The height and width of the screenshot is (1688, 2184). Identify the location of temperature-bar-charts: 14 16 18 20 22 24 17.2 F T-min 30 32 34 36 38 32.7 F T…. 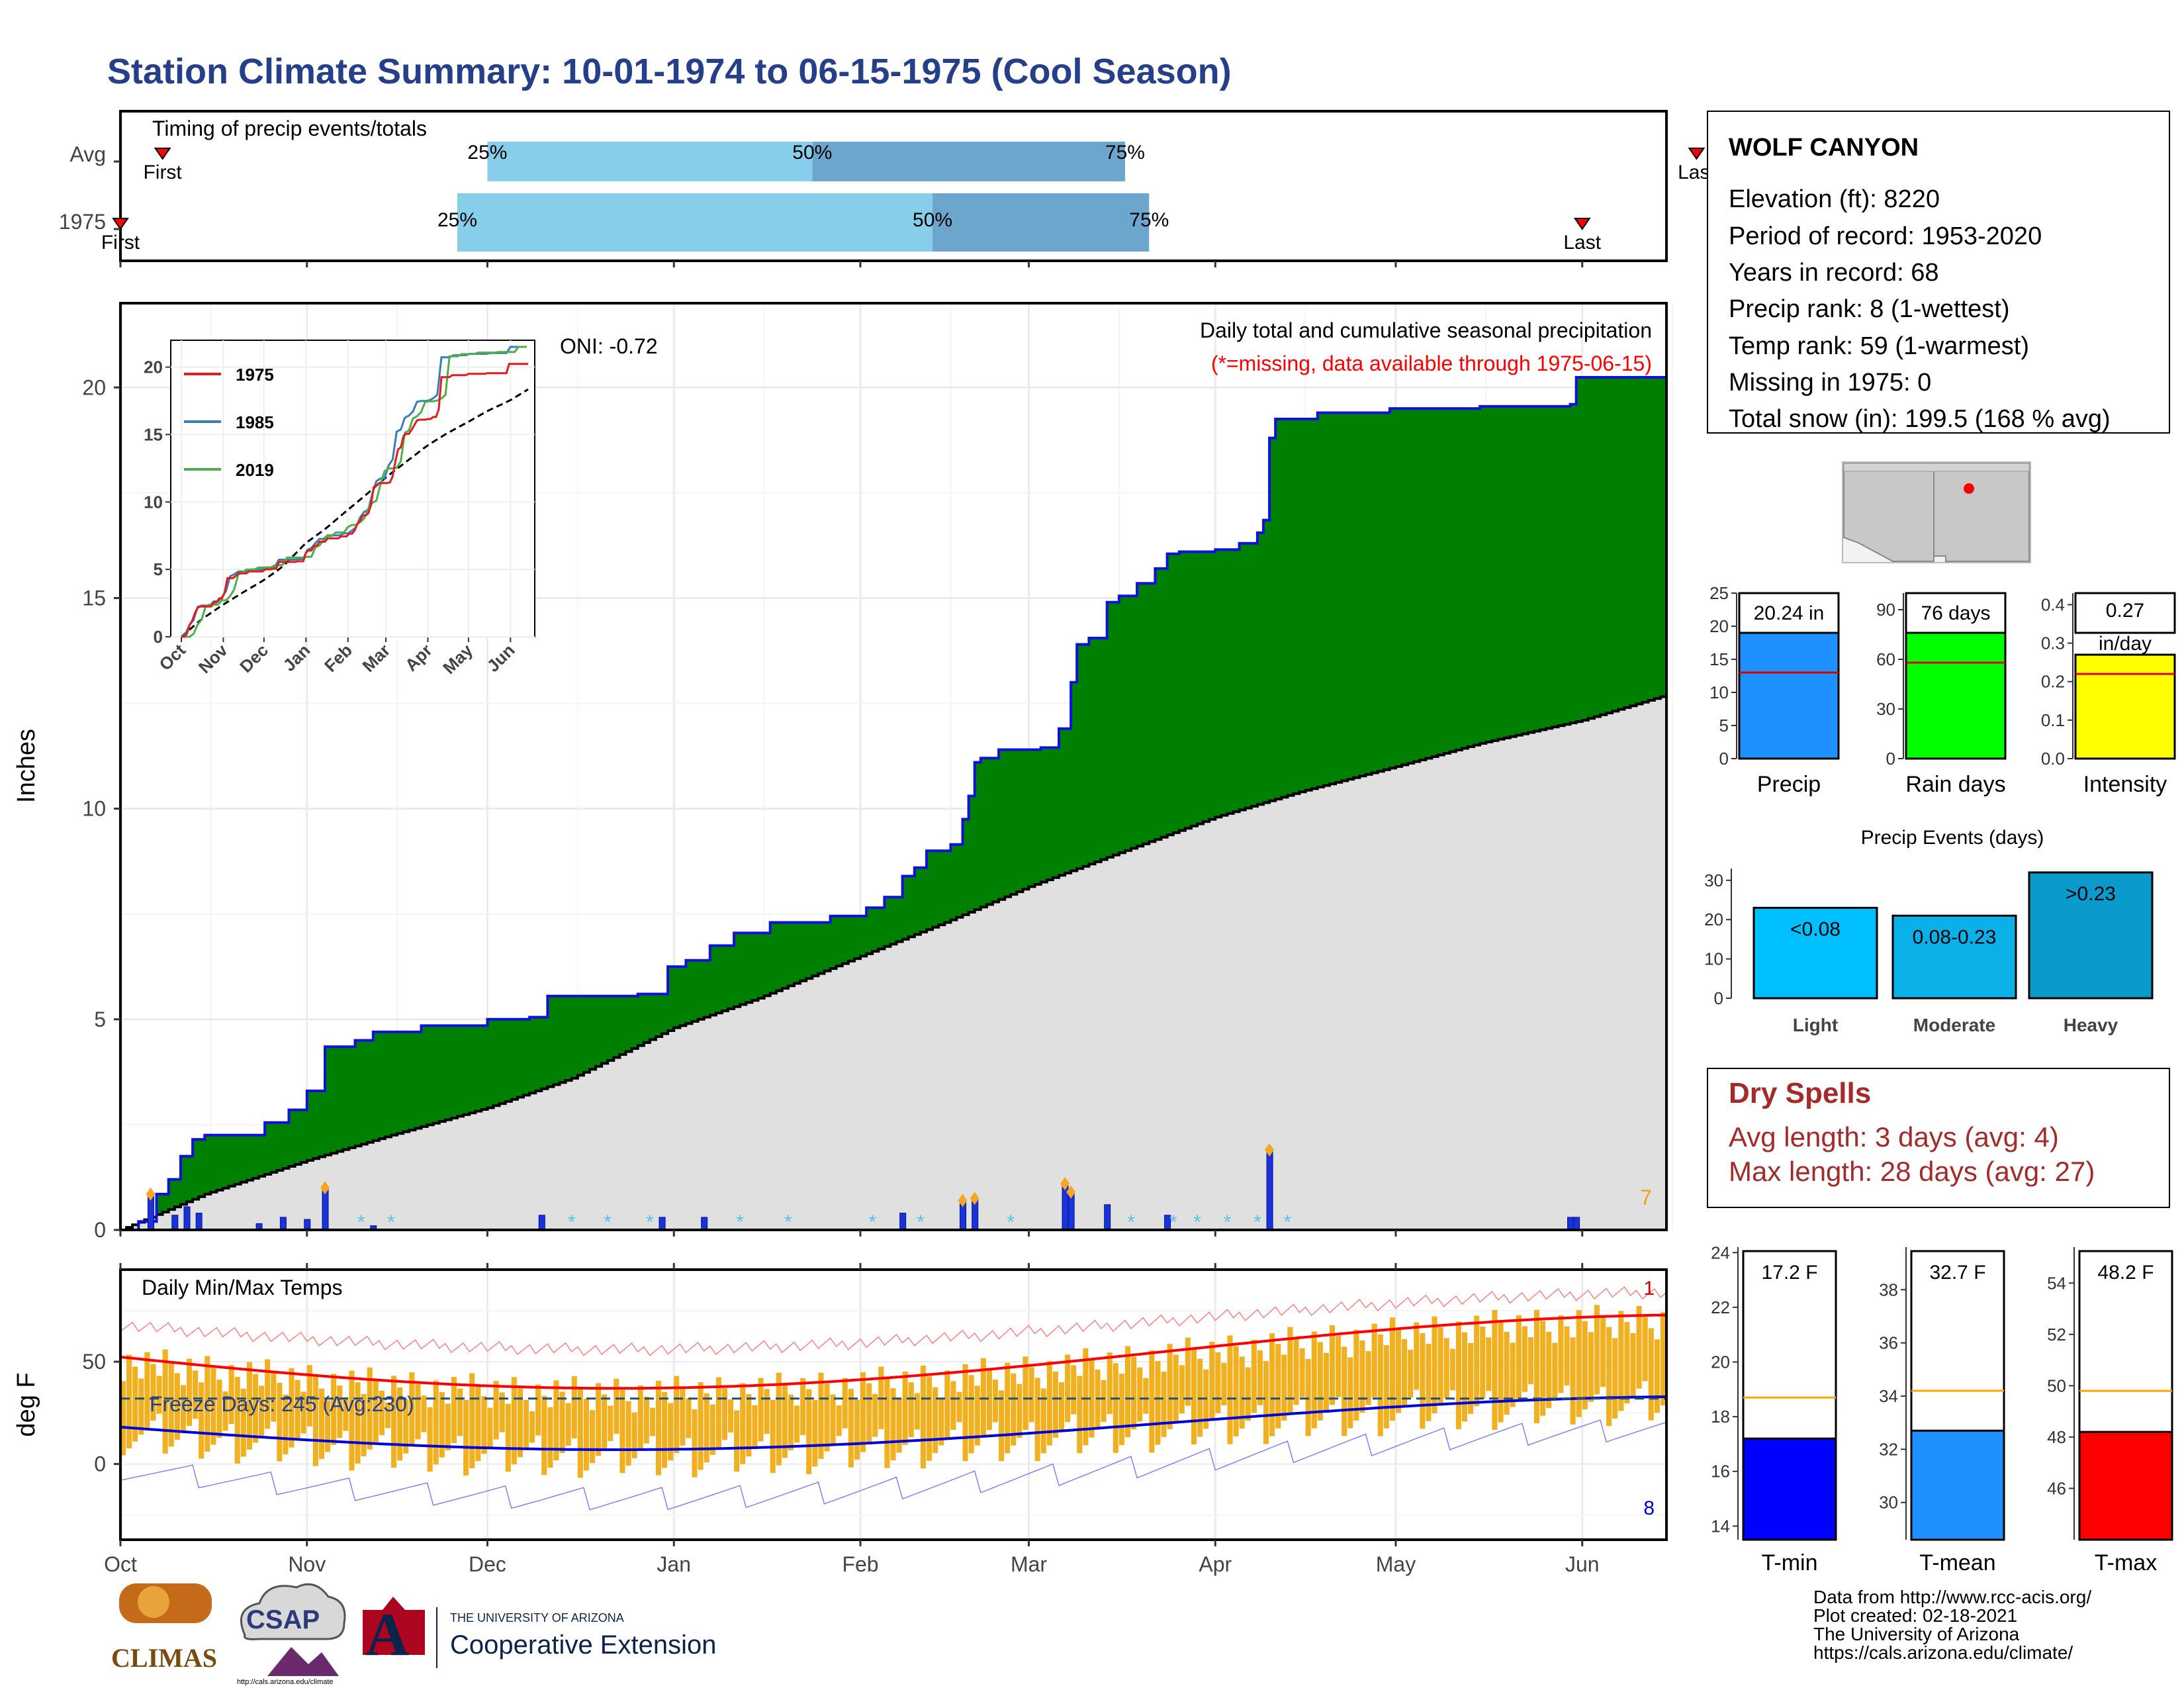
(1942, 1409).